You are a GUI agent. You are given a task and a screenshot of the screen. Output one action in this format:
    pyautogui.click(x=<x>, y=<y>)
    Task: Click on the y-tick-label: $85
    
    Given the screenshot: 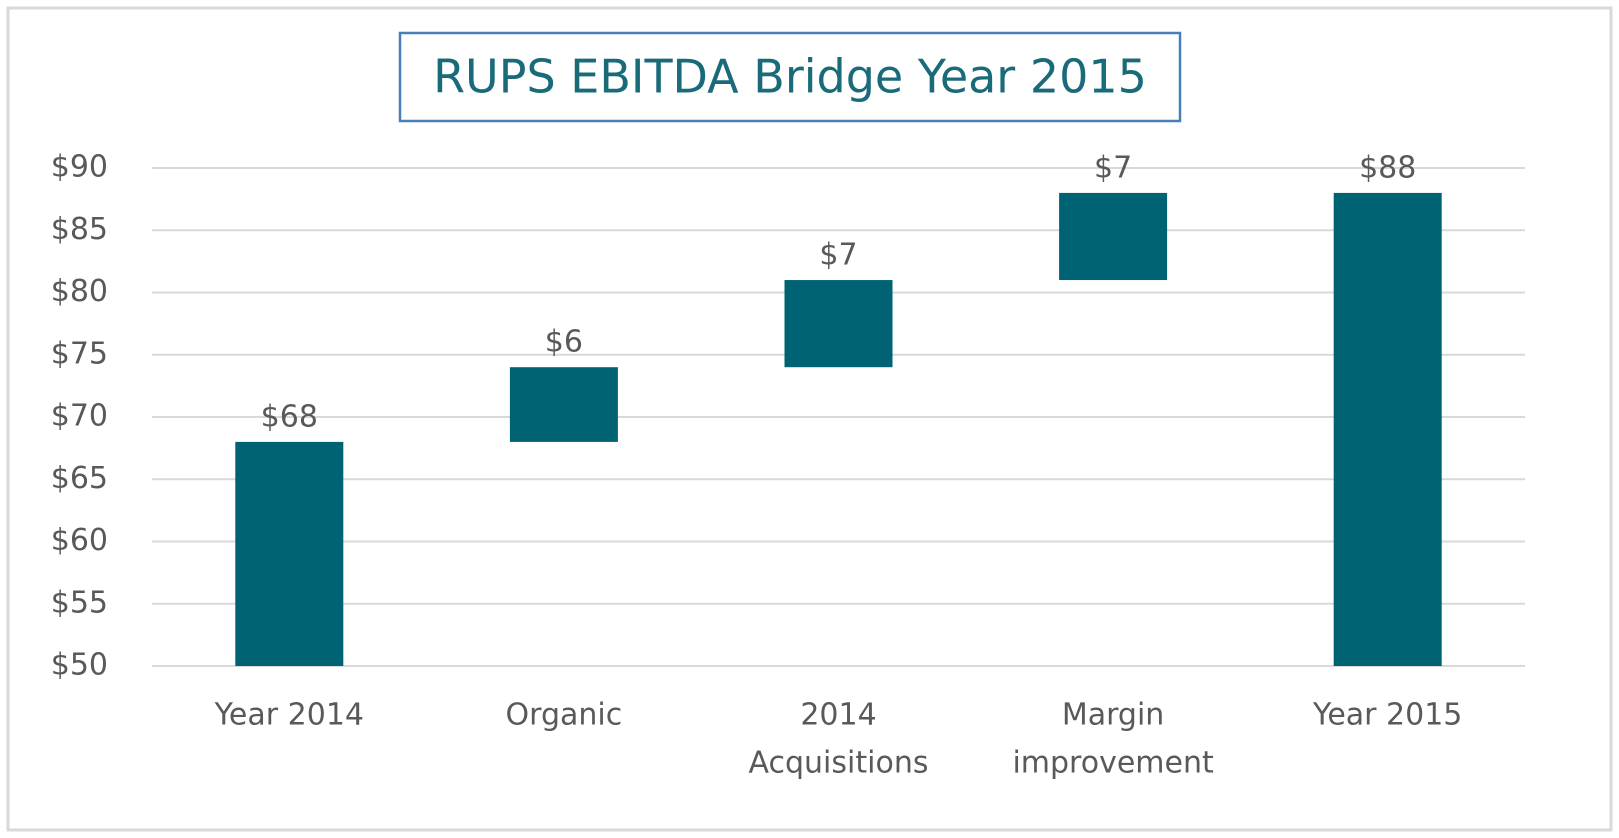 What is the action you would take?
    pyautogui.click(x=79, y=229)
    